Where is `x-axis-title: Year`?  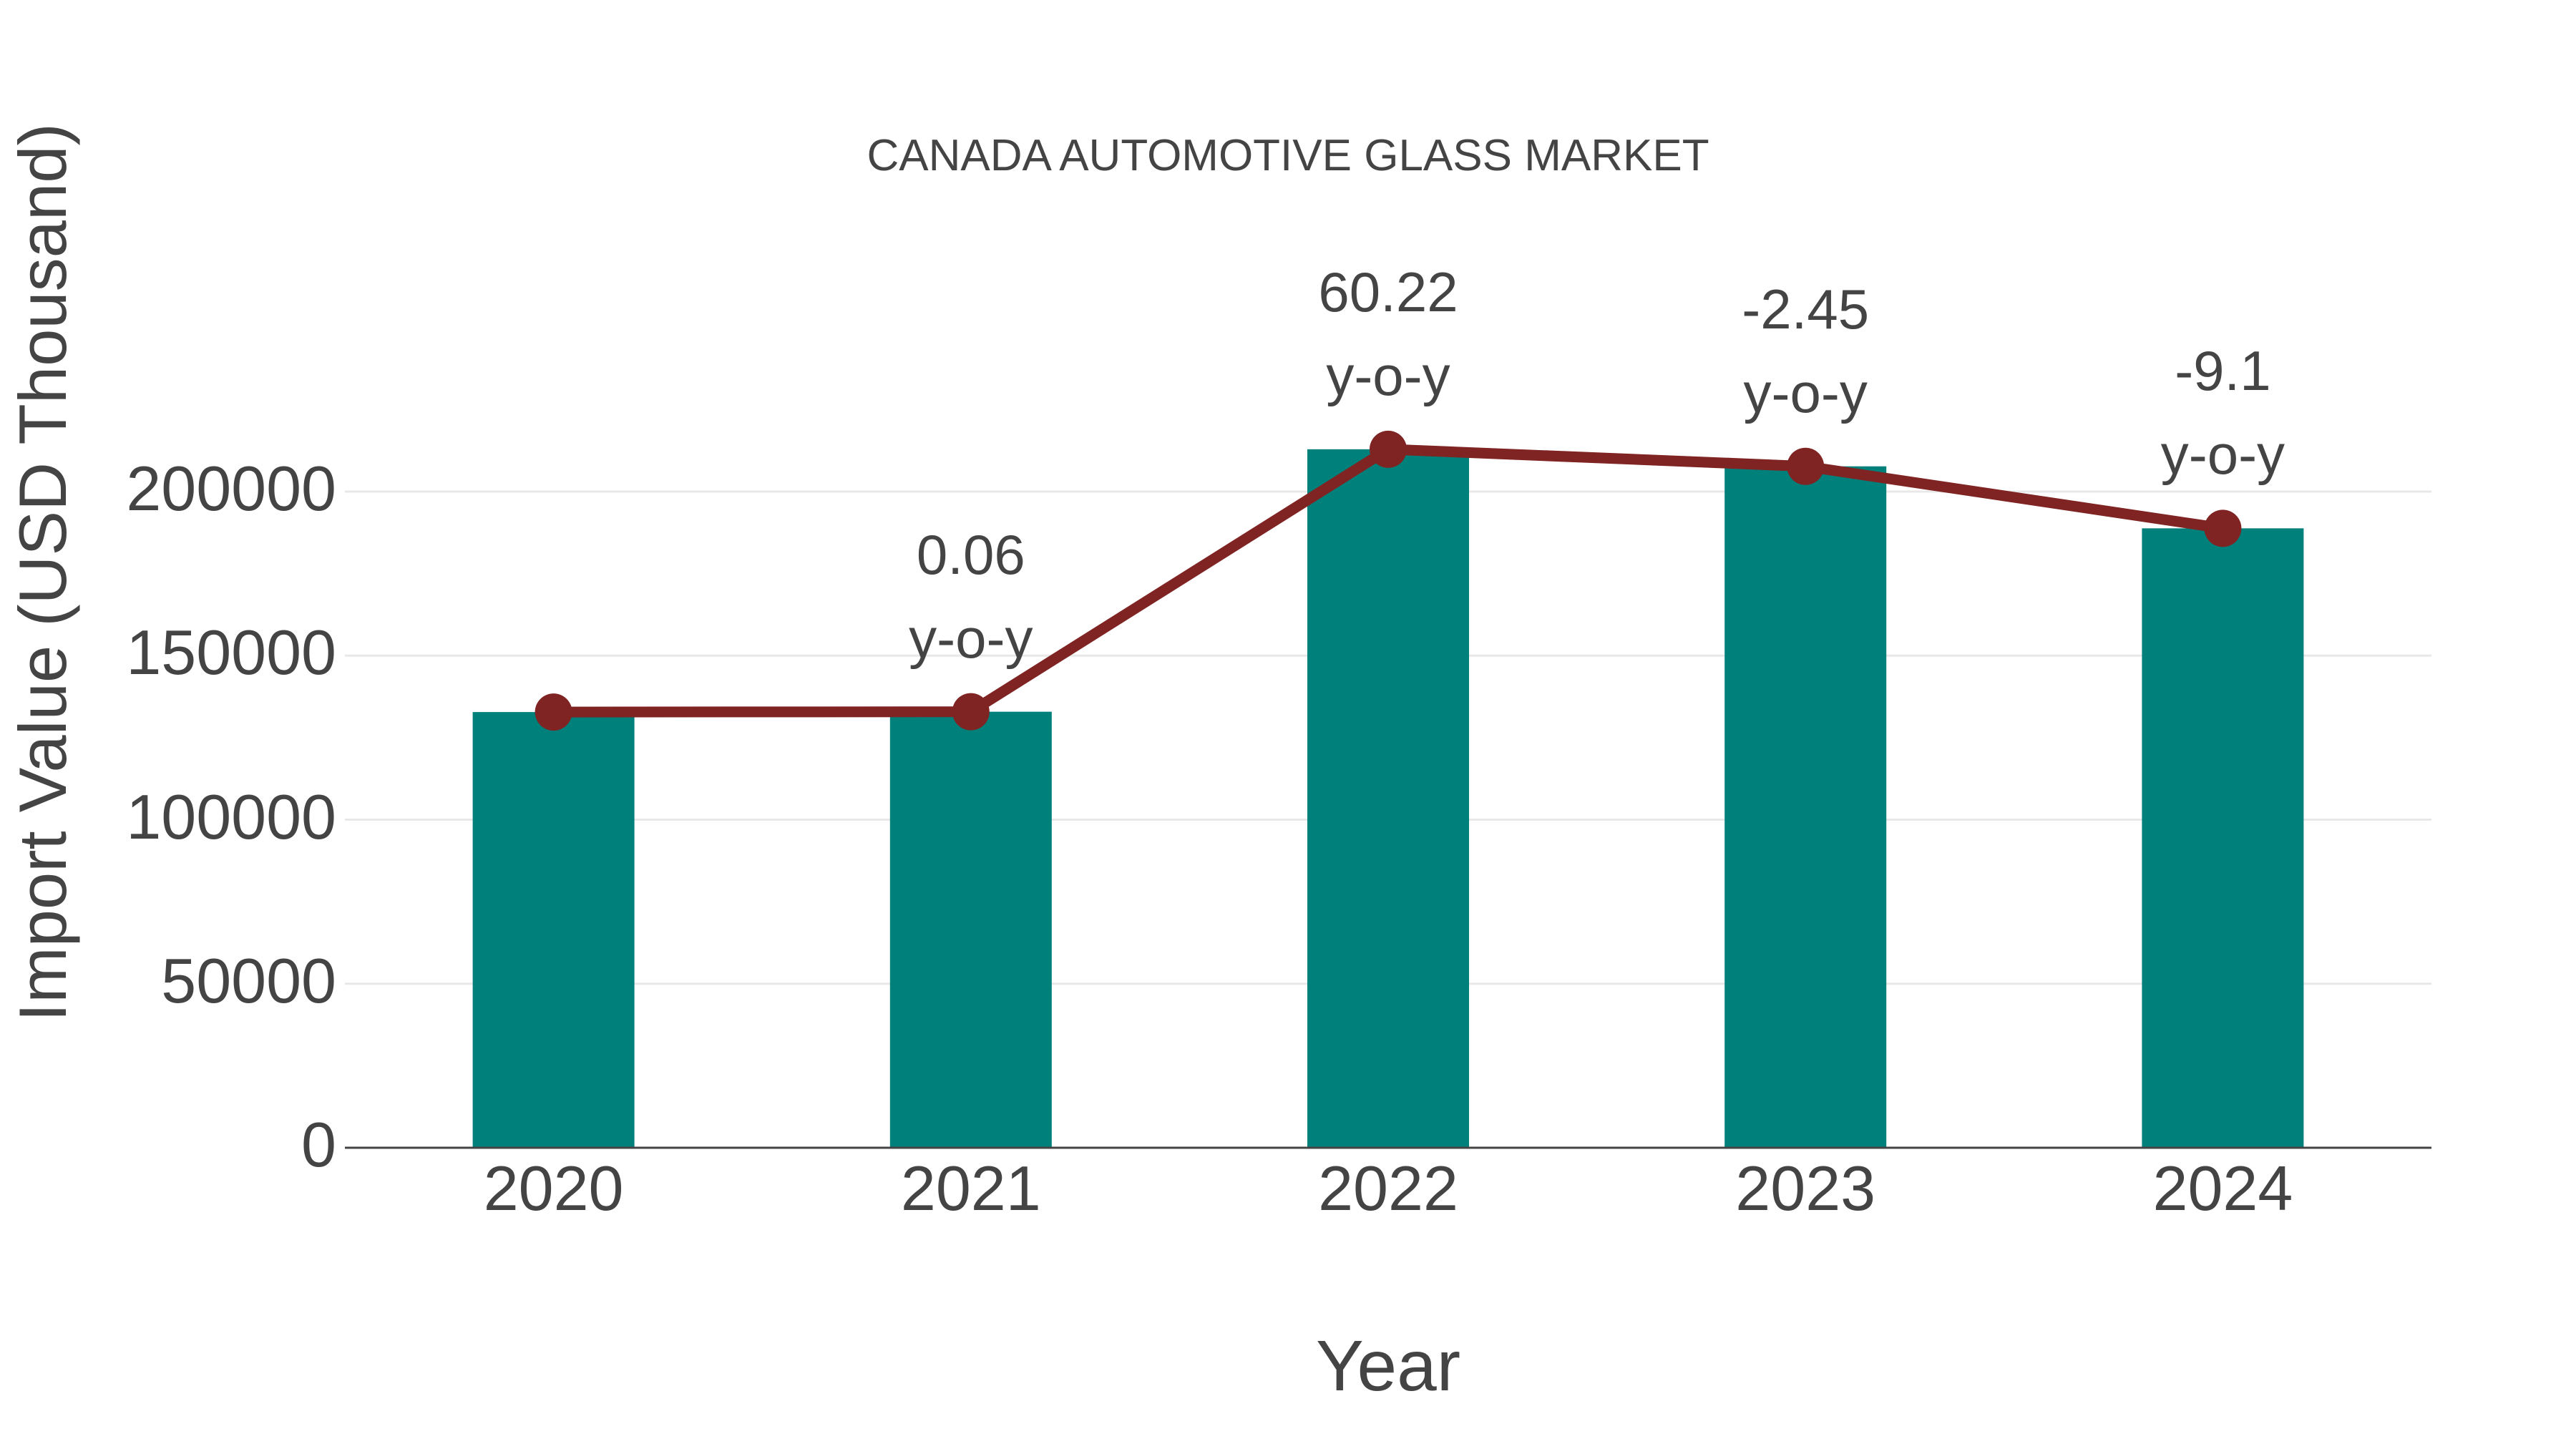
x-axis-title: Year is located at coordinates (1388, 1366).